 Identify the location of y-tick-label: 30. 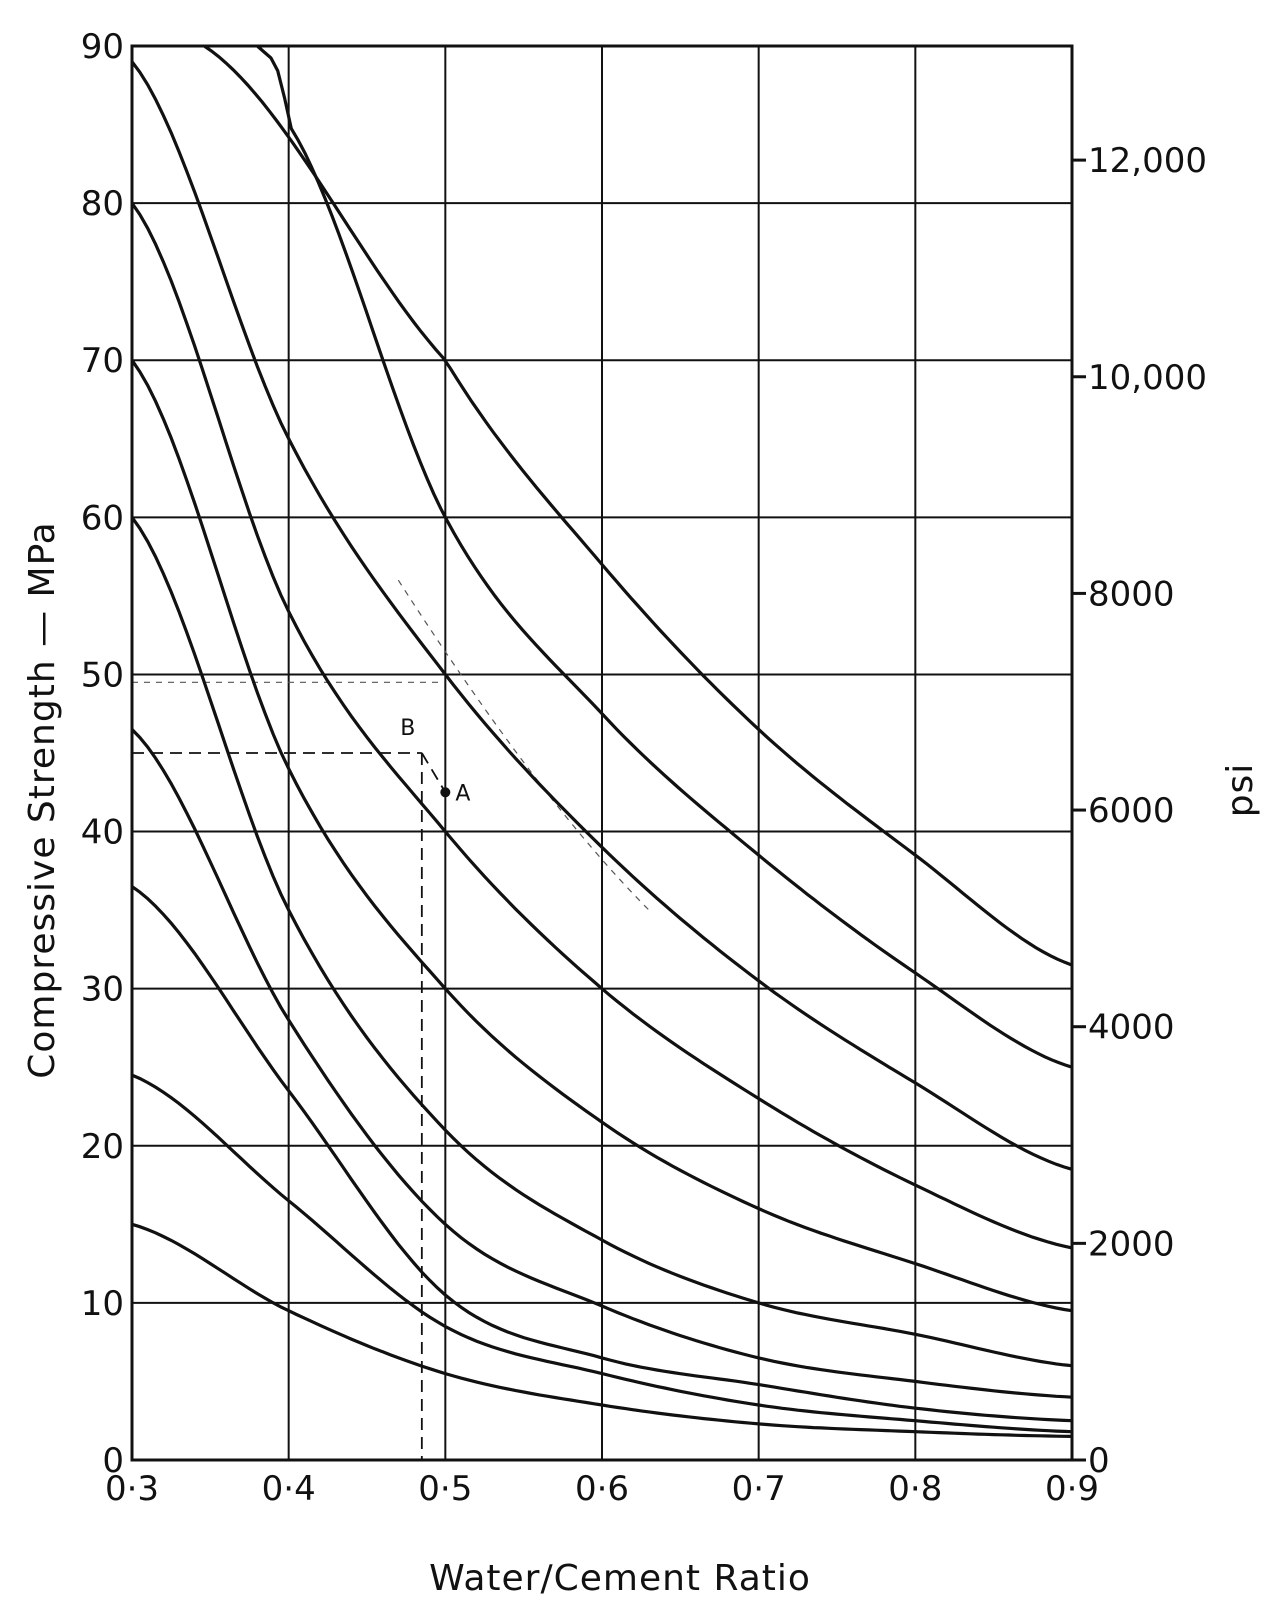
(102, 990).